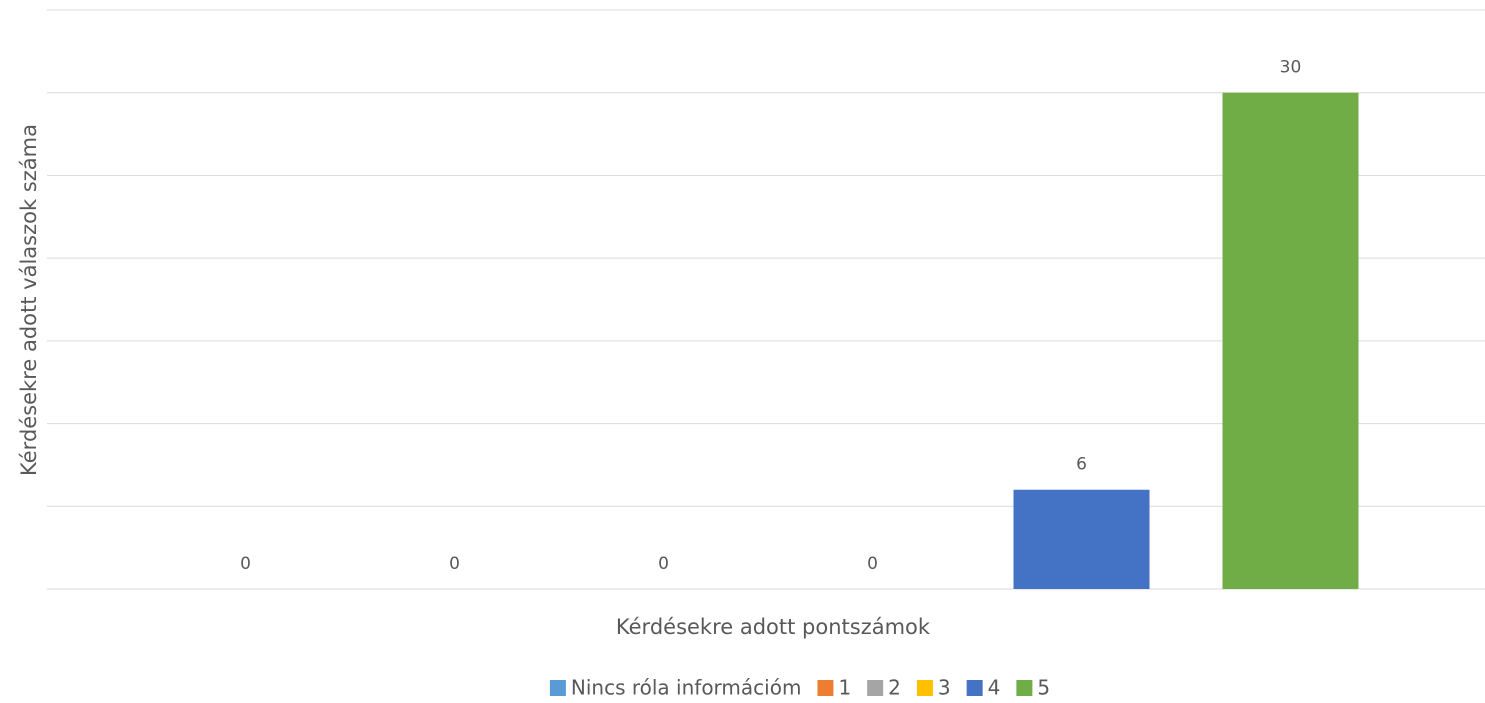 The image size is (1485, 703). What do you see at coordinates (773, 627) in the screenshot?
I see `x-axis-title: Kérdésekre adott pontszámok` at bounding box center [773, 627].